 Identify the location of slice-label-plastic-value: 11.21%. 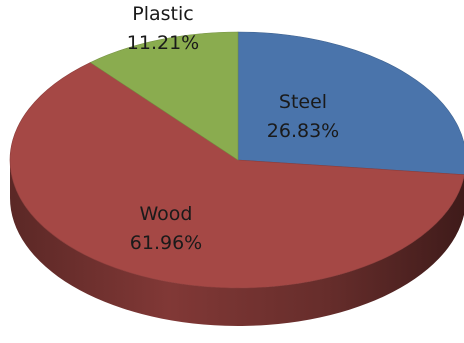
(163, 43).